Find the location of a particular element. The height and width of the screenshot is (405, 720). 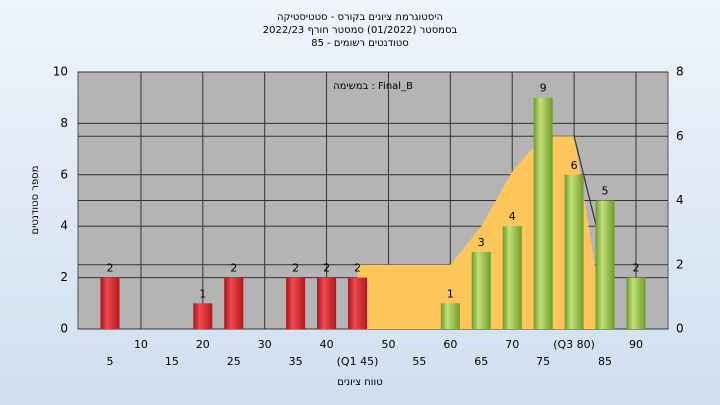

data-label: 5 is located at coordinates (605, 191).